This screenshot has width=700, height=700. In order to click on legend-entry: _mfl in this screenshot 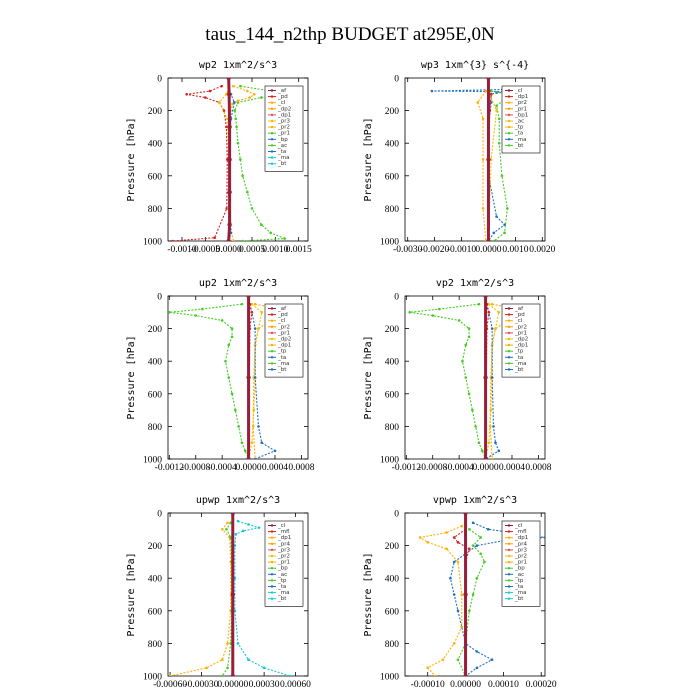, I will do `click(283, 532)`.